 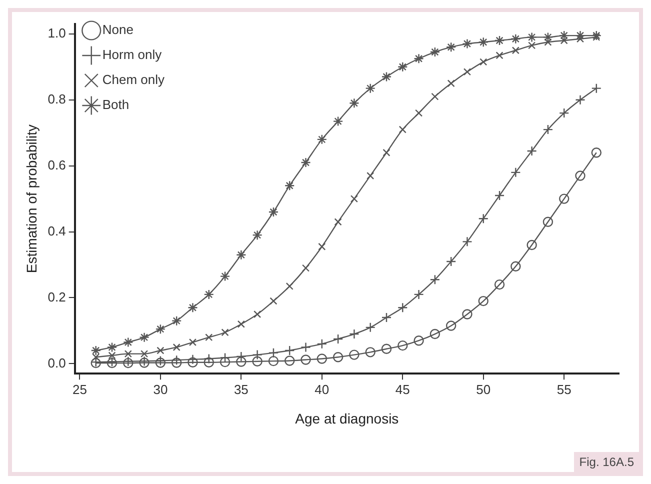 I want to click on x-tick-label: 50, so click(x=483, y=389).